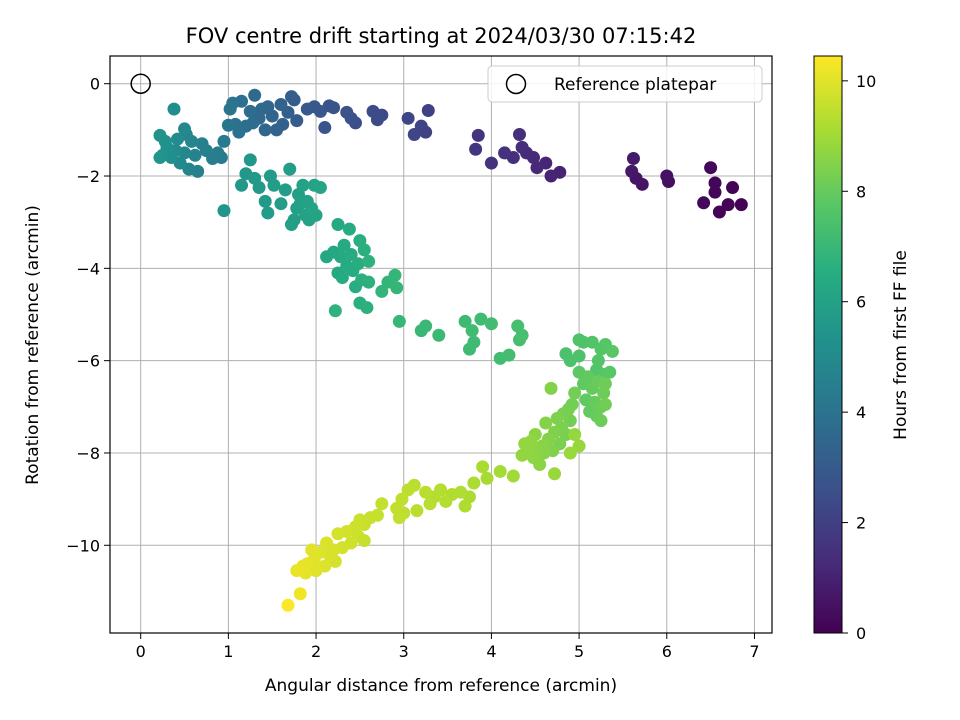 The image size is (960, 720). What do you see at coordinates (95, 84) in the screenshot?
I see `y-tick-label: 0` at bounding box center [95, 84].